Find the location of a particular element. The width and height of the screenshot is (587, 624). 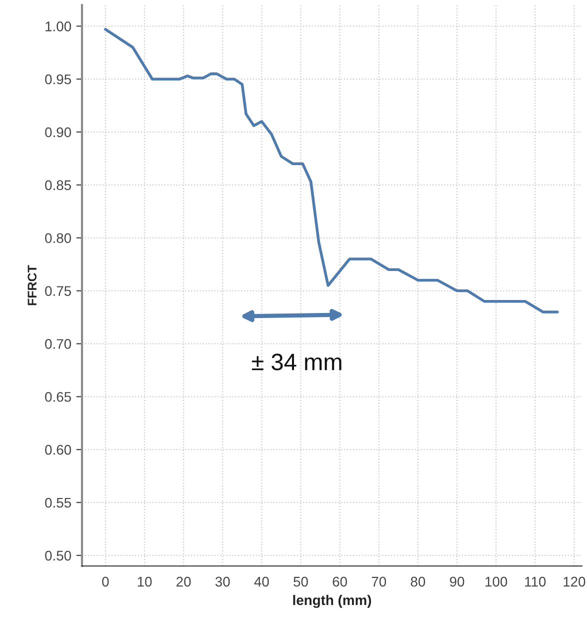

y-tick-label: 0.75 is located at coordinates (58, 291).